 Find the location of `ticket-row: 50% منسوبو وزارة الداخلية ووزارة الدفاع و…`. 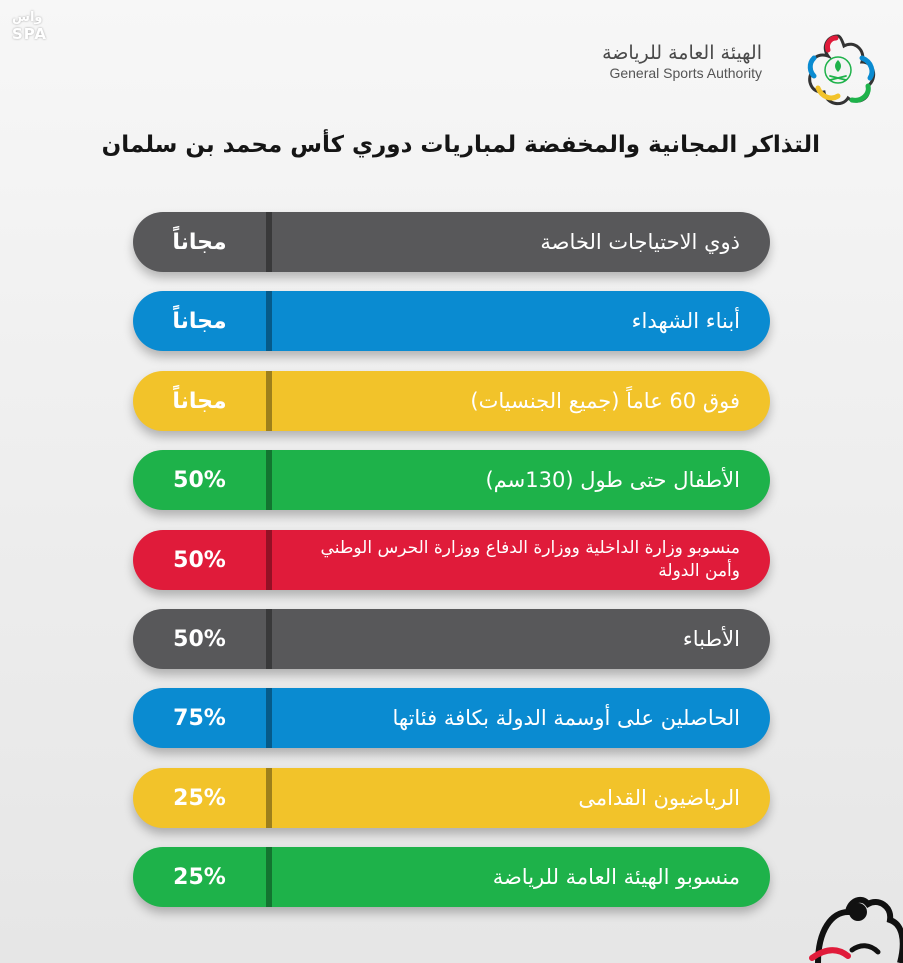

ticket-row: 50% منسوبو وزارة الداخلية ووزارة الدفاع و… is located at coordinates (451, 560).